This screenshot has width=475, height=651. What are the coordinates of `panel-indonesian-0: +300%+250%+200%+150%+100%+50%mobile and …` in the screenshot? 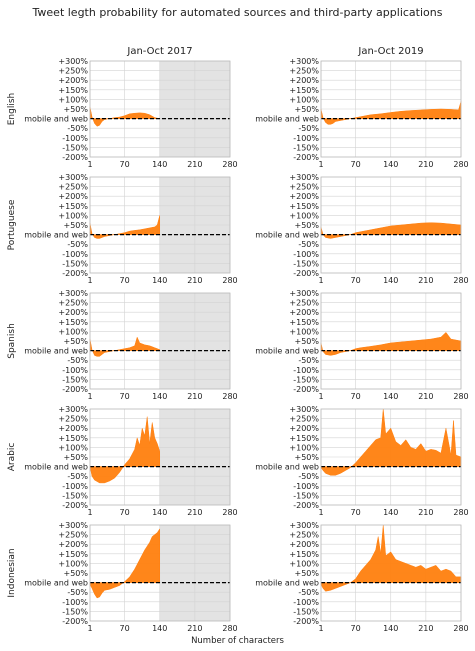 It's located at (130, 577).